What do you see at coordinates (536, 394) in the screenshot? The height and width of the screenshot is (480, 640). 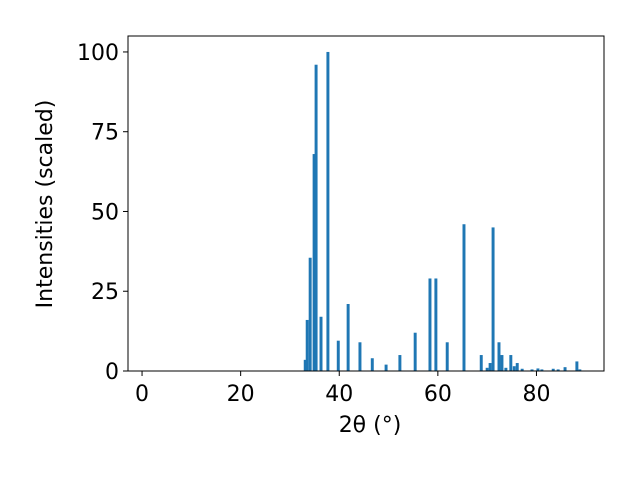 I see `x-tick-label: 80` at bounding box center [536, 394].